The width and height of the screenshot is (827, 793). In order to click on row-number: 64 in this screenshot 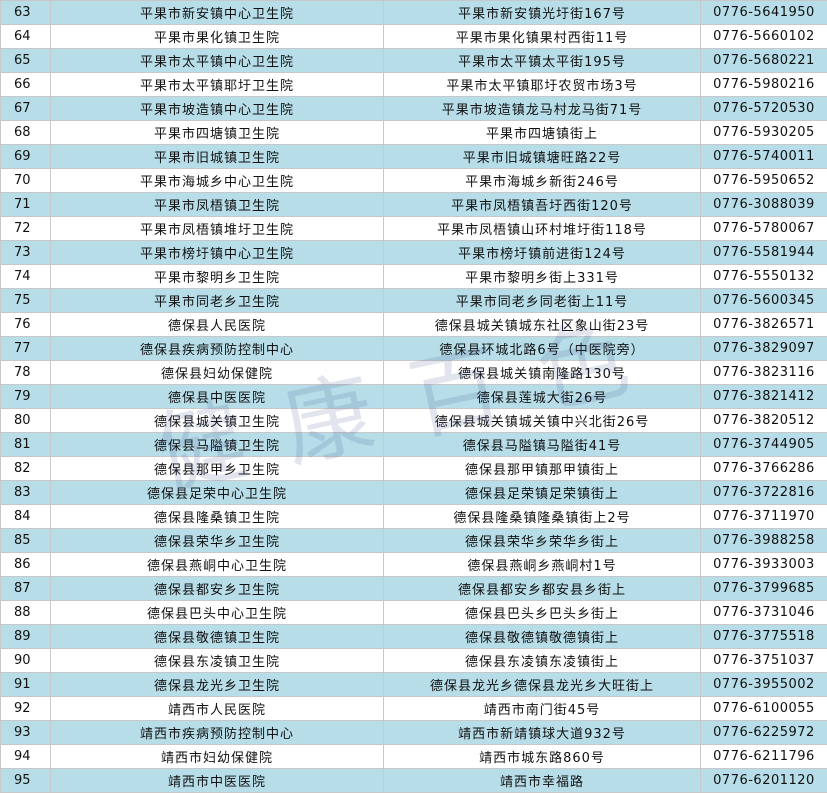, I will do `click(25, 36)`.